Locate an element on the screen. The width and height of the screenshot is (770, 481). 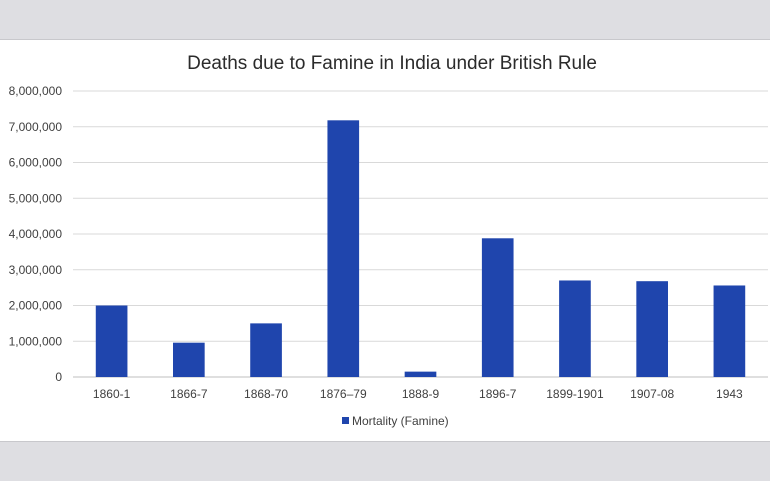
x-tick-label: 1860-1 is located at coordinates (112, 394).